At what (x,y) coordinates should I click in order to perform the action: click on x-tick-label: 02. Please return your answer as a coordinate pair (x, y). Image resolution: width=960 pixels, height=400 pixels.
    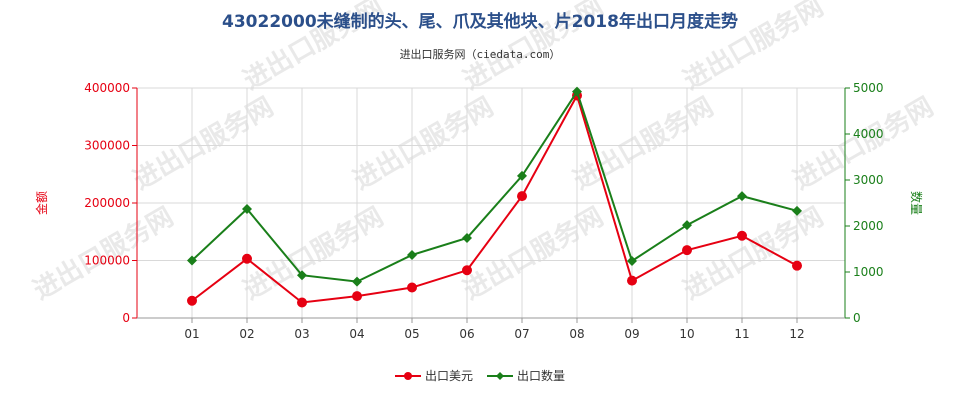
    Looking at the image, I should click on (246, 334).